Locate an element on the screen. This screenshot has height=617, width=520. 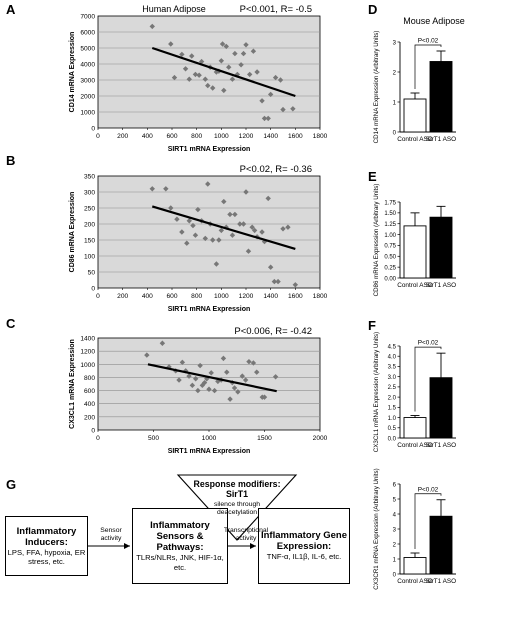
scatter-c-xtick-label: 1000 is located at coordinates (209, 438).